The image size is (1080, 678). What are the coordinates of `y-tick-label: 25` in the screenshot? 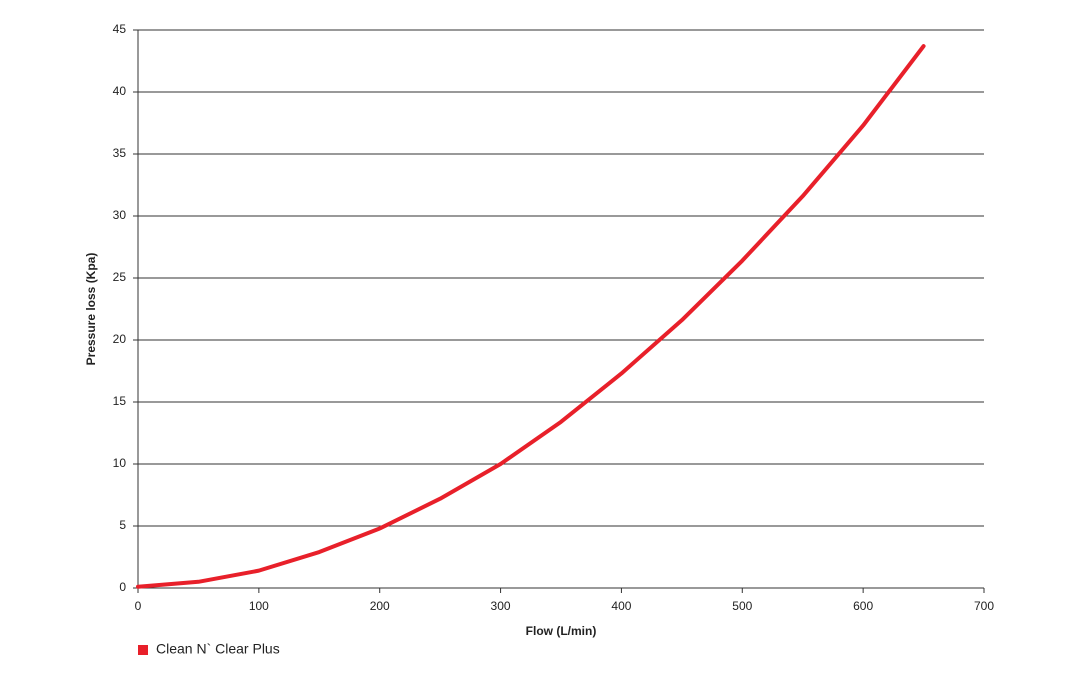 It's located at (120, 277).